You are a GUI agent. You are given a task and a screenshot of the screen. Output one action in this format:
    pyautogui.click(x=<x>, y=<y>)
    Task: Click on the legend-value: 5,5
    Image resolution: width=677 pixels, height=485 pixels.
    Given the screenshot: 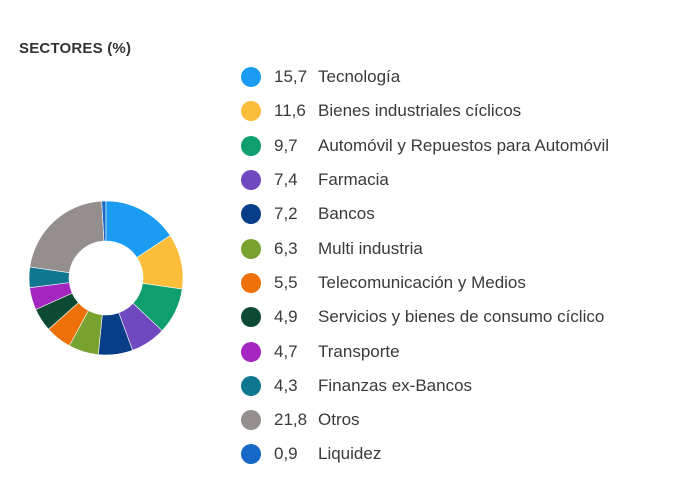 What is the action you would take?
    pyautogui.click(x=286, y=282)
    